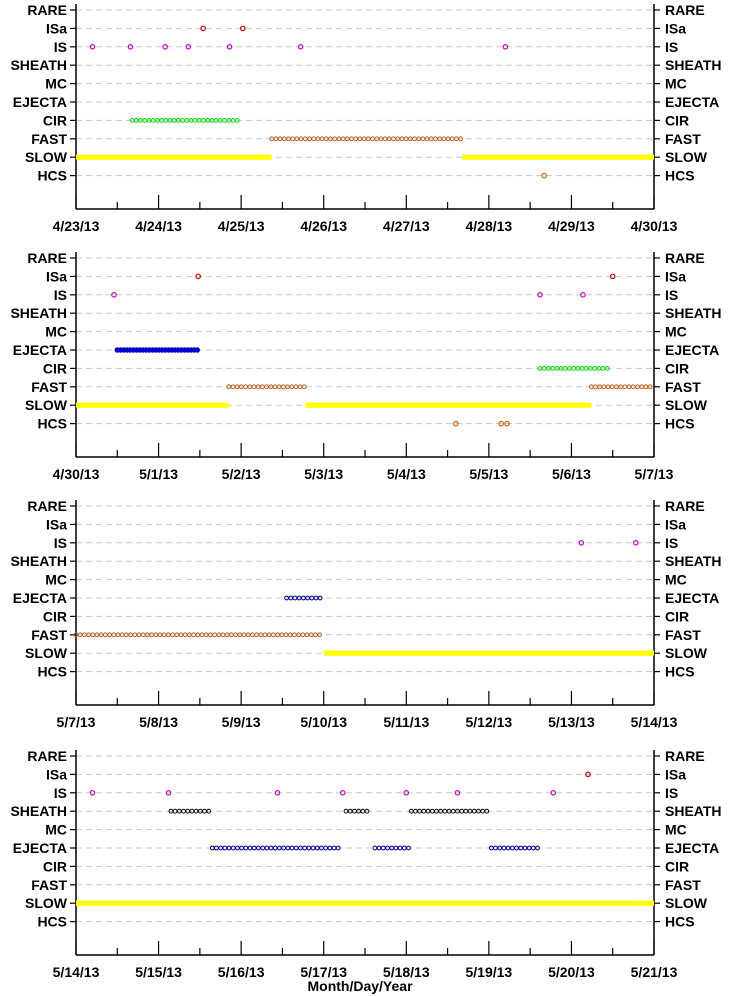  Describe the element at coordinates (571, 722) in the screenshot. I see `x-tick-label: 5/13/13` at that location.